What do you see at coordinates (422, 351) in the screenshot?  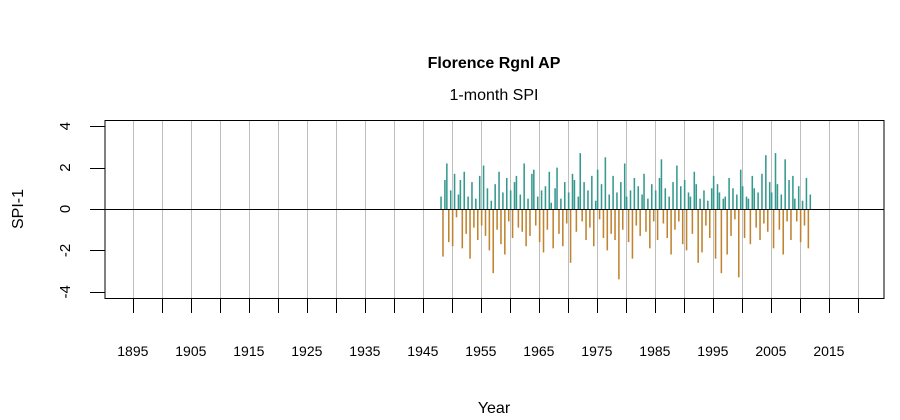 I see `x-tick-label: 1945` at bounding box center [422, 351].